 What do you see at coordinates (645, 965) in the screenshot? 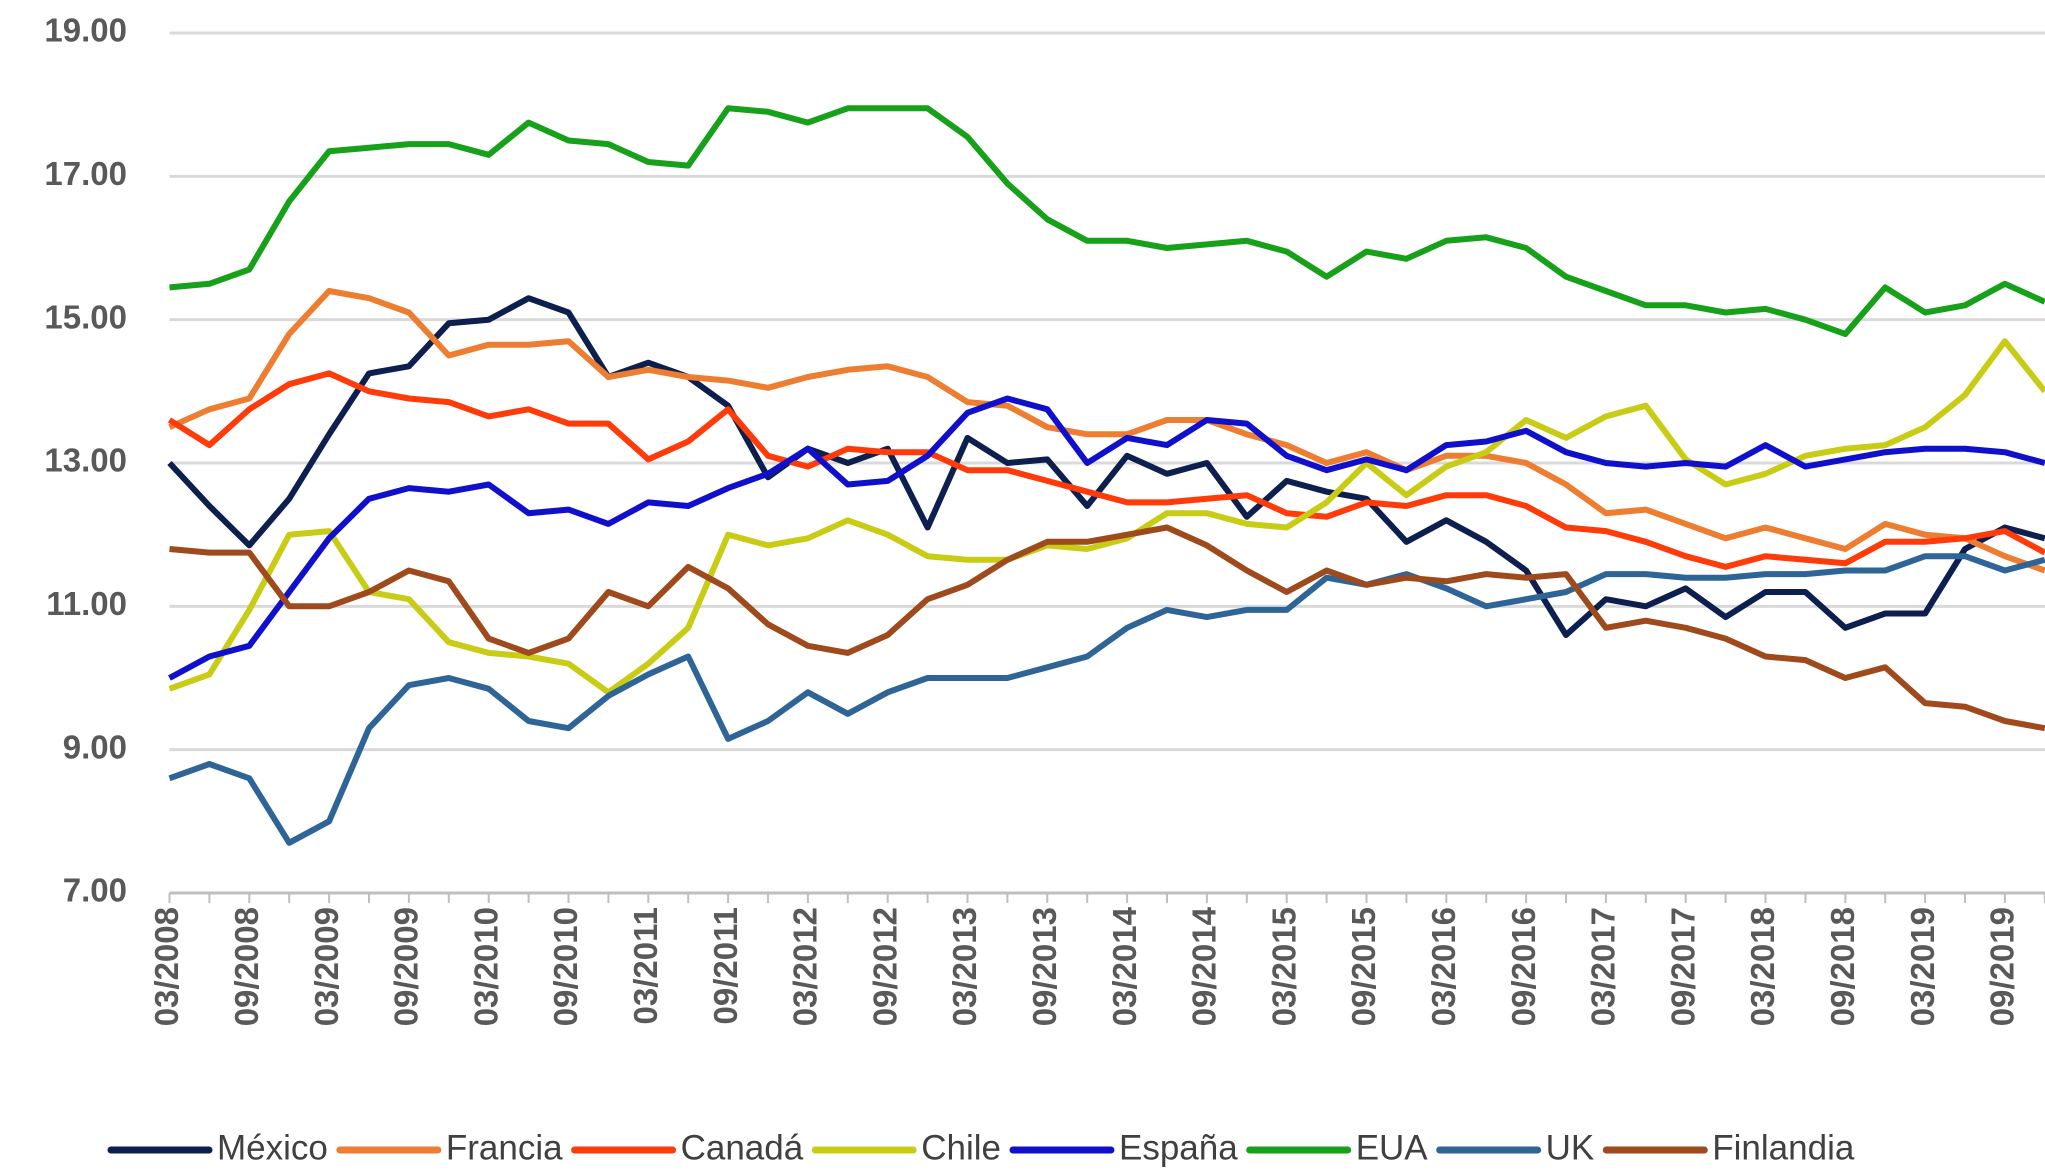
I see `x-tick-label: 03/2011` at bounding box center [645, 965].